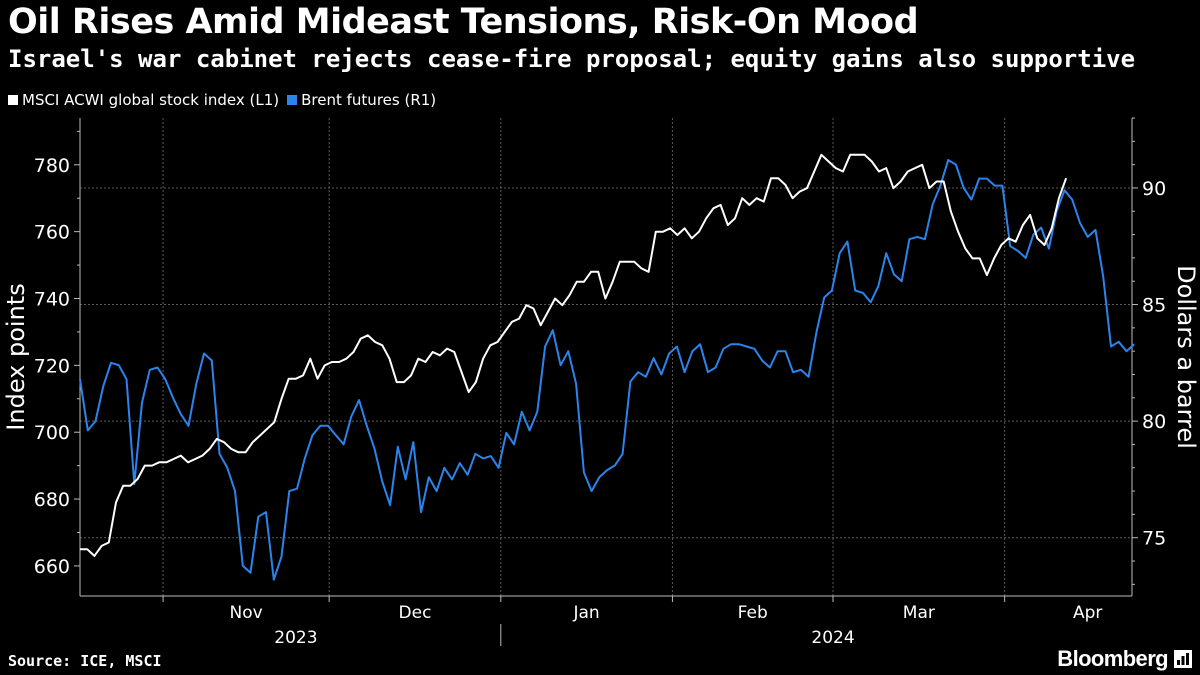  I want to click on bloomberg-logo-icon, so click(1183, 659).